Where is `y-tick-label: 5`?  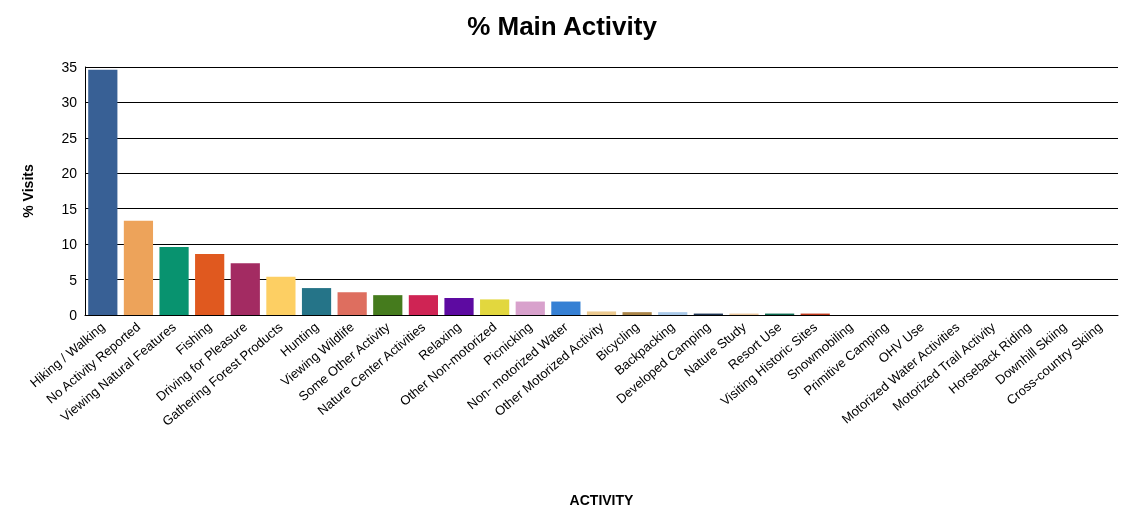 y-tick-label: 5 is located at coordinates (73, 279).